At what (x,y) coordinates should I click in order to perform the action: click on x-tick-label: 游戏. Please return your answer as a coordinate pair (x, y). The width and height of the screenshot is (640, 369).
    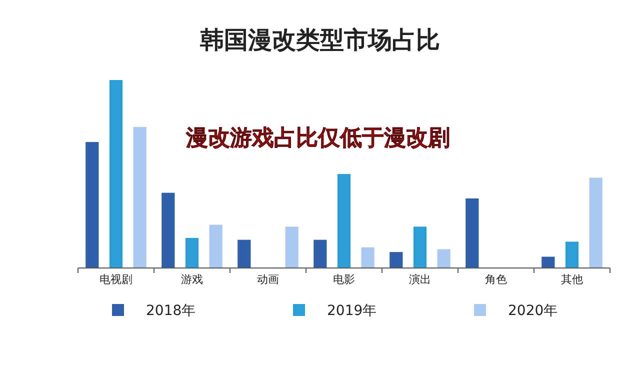
    Looking at the image, I should click on (192, 279).